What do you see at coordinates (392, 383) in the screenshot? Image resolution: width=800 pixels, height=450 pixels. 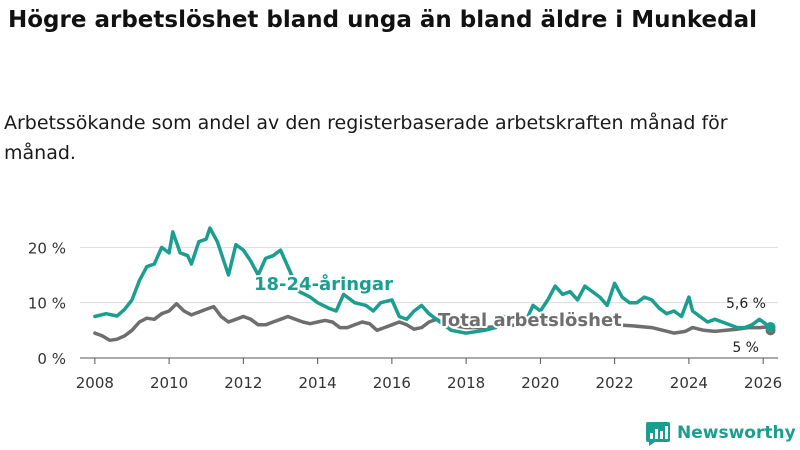 I see `x-tick-label: 2016` at bounding box center [392, 383].